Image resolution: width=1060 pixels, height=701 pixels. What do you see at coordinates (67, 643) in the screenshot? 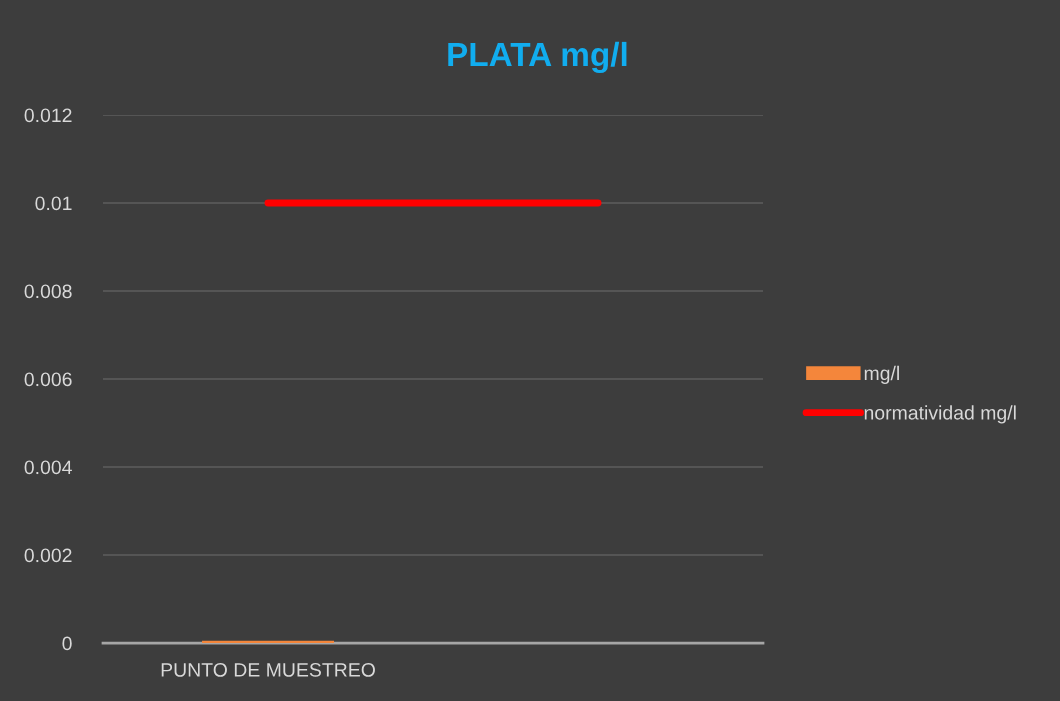
I see `y-tick-label: 0` at bounding box center [67, 643].